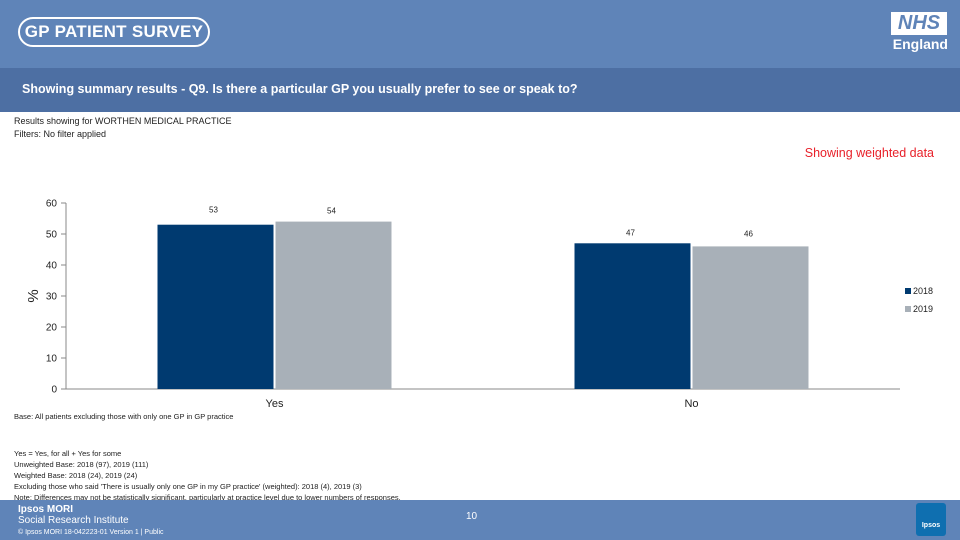  What do you see at coordinates (331, 211) in the screenshot?
I see `data-label: 54` at bounding box center [331, 211].